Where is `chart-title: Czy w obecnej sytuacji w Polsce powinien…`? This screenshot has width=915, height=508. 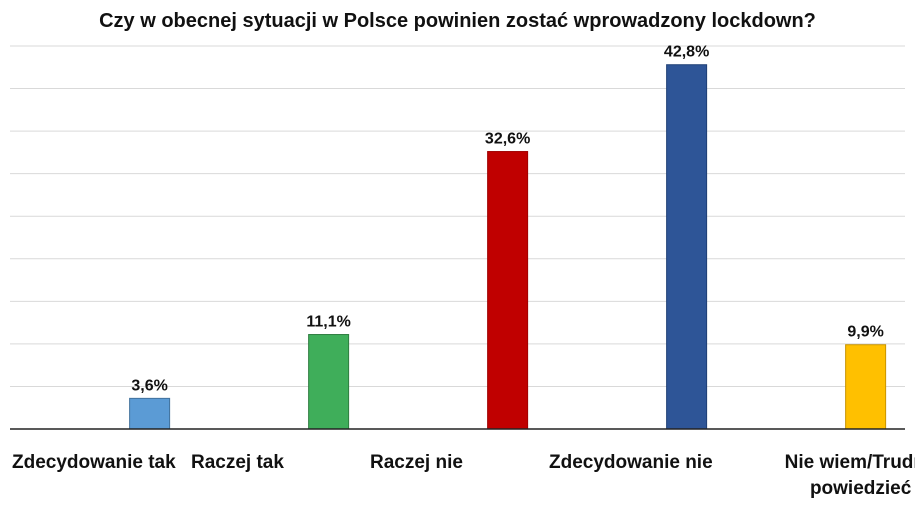 chart-title: Czy w obecnej sytuacji w Polsce powinien… is located at coordinates (457, 21).